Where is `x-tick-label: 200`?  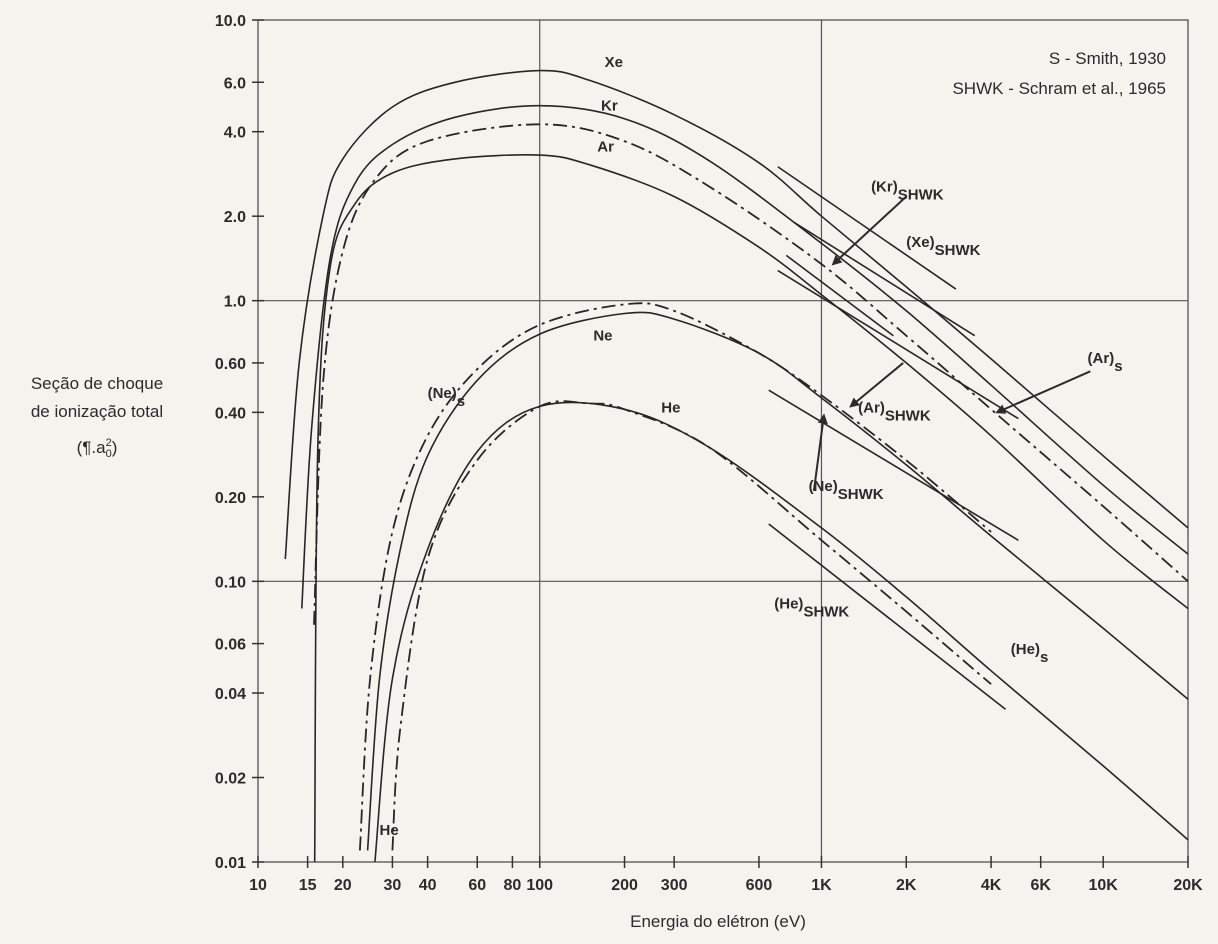
x-tick-label: 200 is located at coordinates (624, 885).